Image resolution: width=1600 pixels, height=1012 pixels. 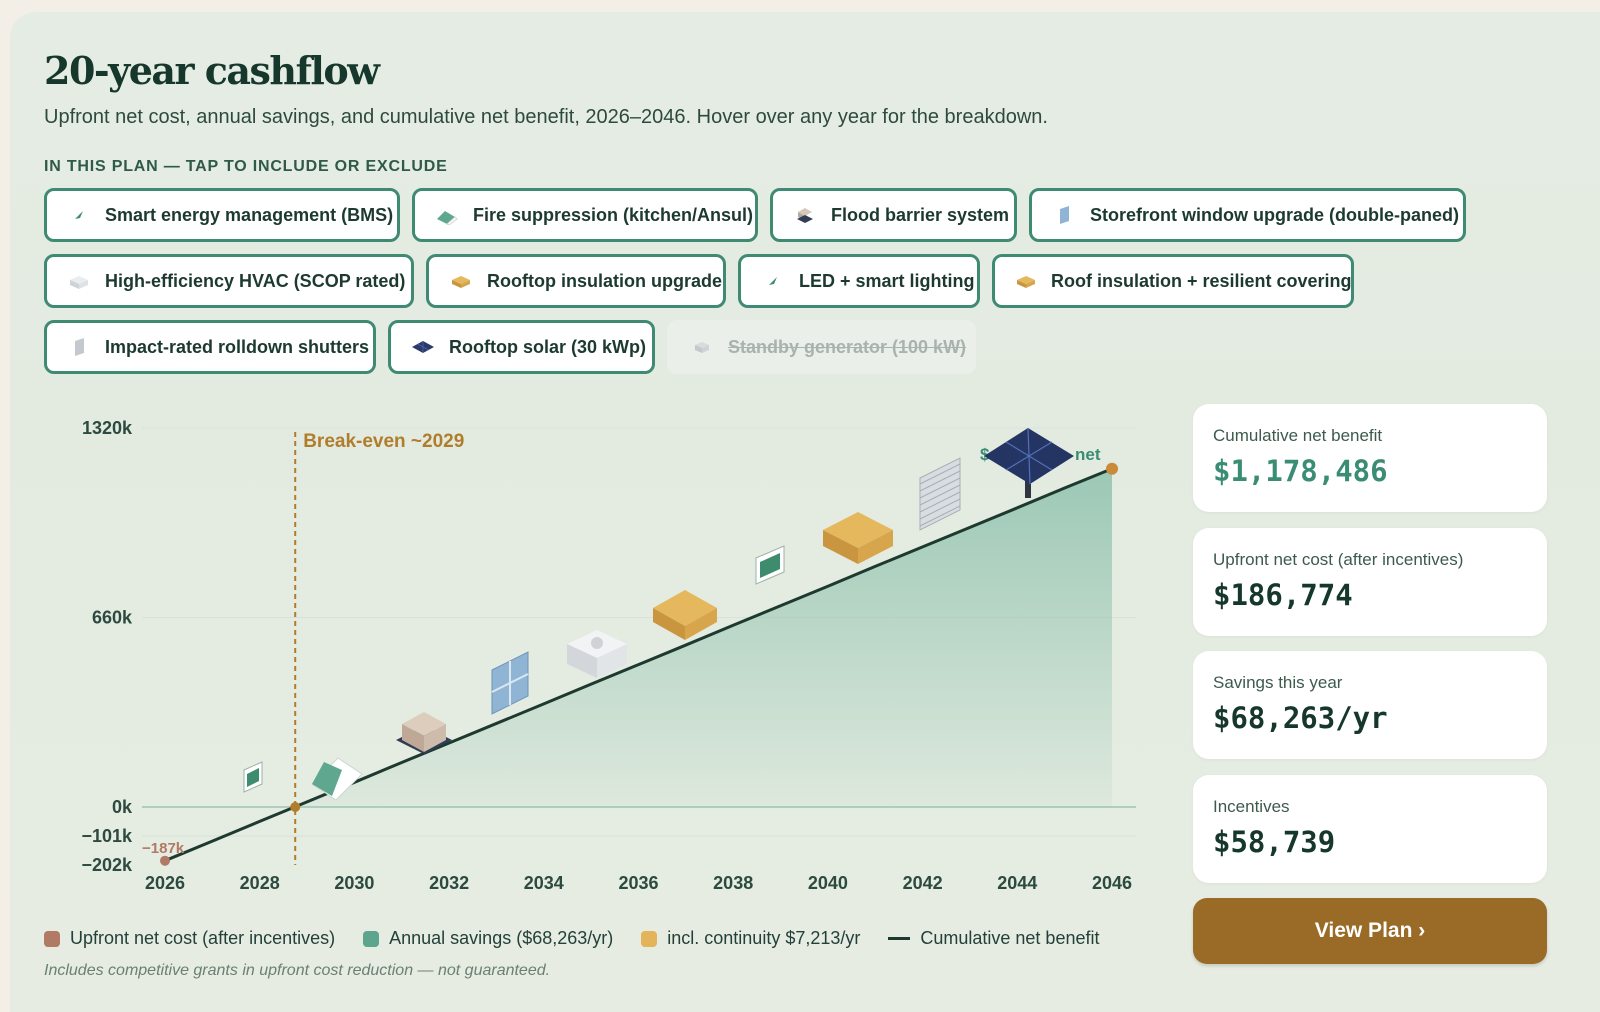 What do you see at coordinates (435, 738) in the screenshot?
I see `barrier-right` at bounding box center [435, 738].